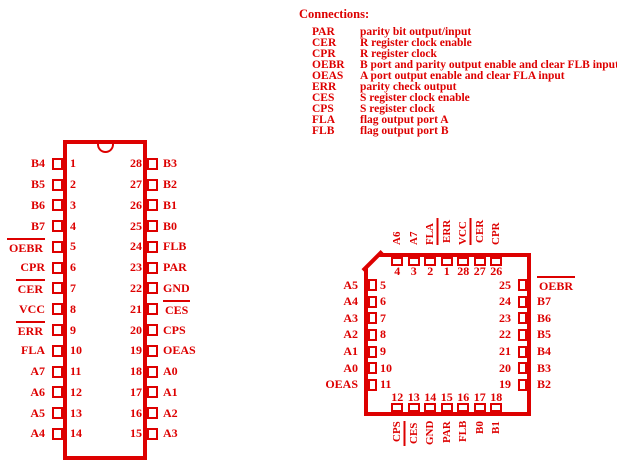 The height and width of the screenshot is (466, 617). Describe the element at coordinates (404, 120) in the screenshot. I see `signal-description: flag output port A` at that location.